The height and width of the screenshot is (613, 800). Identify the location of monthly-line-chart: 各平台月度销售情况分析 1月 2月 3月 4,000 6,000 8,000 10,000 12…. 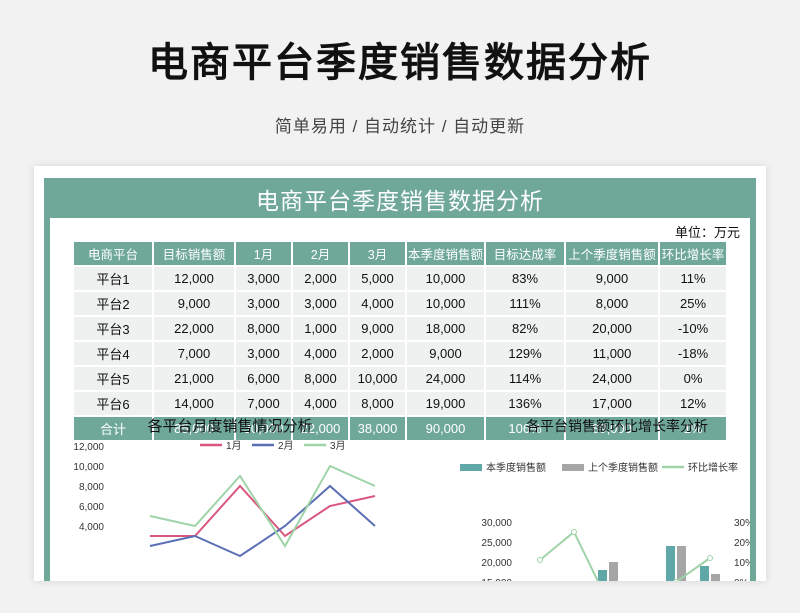
(224, 488).